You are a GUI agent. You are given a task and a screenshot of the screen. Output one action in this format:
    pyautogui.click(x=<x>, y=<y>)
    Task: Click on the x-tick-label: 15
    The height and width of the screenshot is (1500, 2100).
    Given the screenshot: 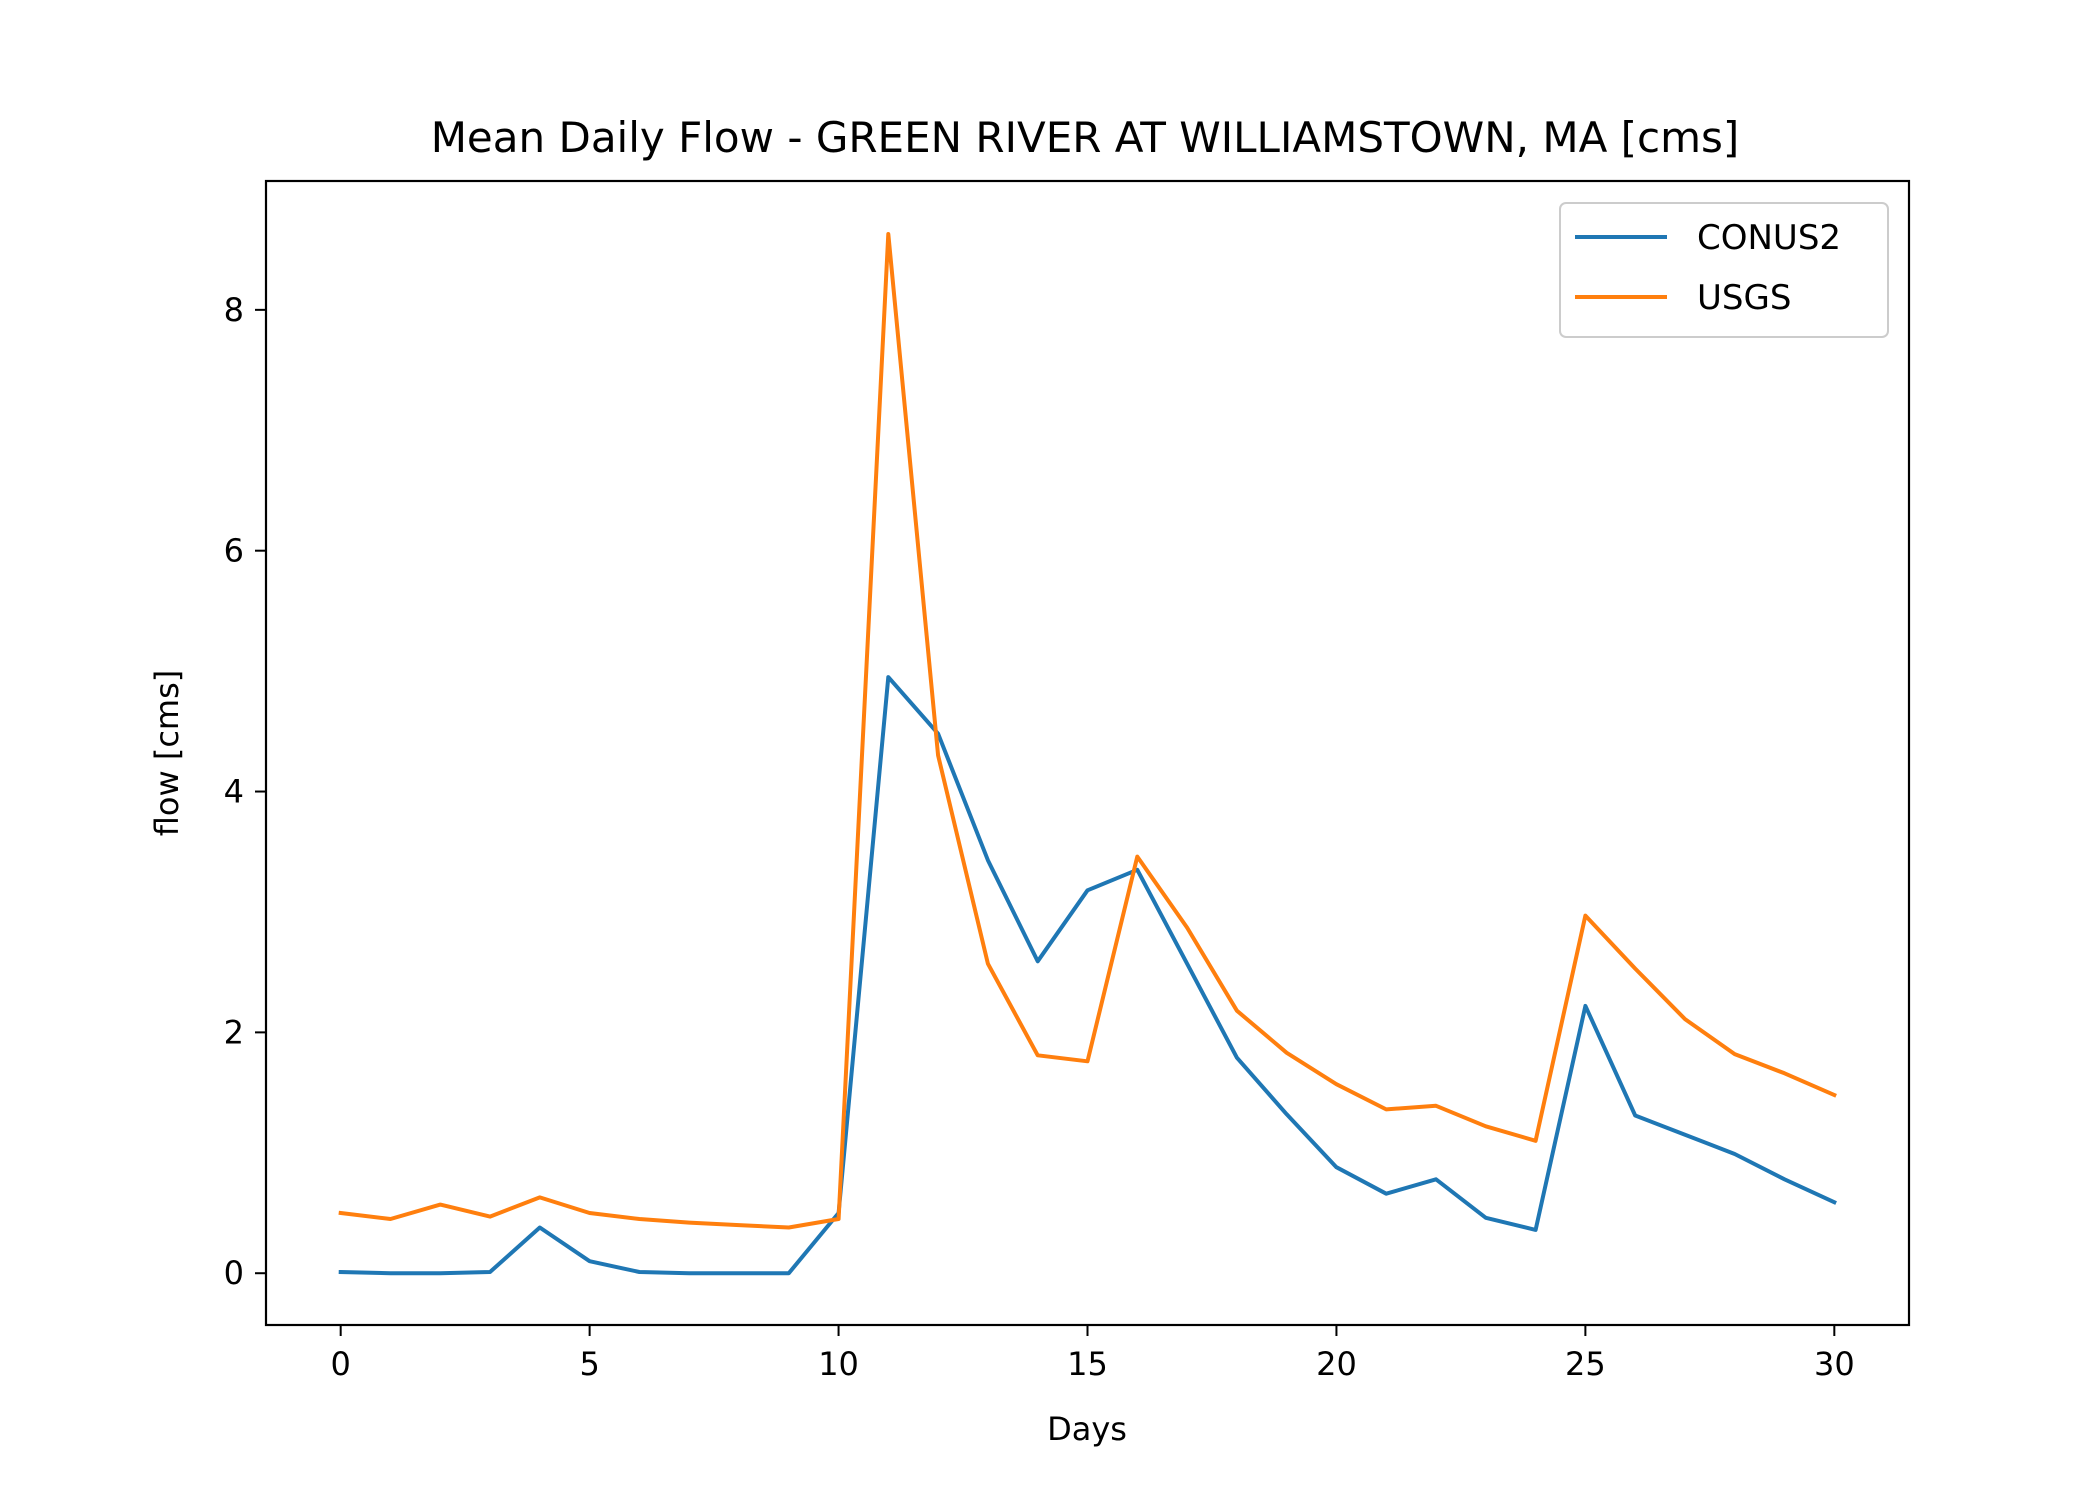 What is the action you would take?
    pyautogui.click(x=1087, y=1364)
    